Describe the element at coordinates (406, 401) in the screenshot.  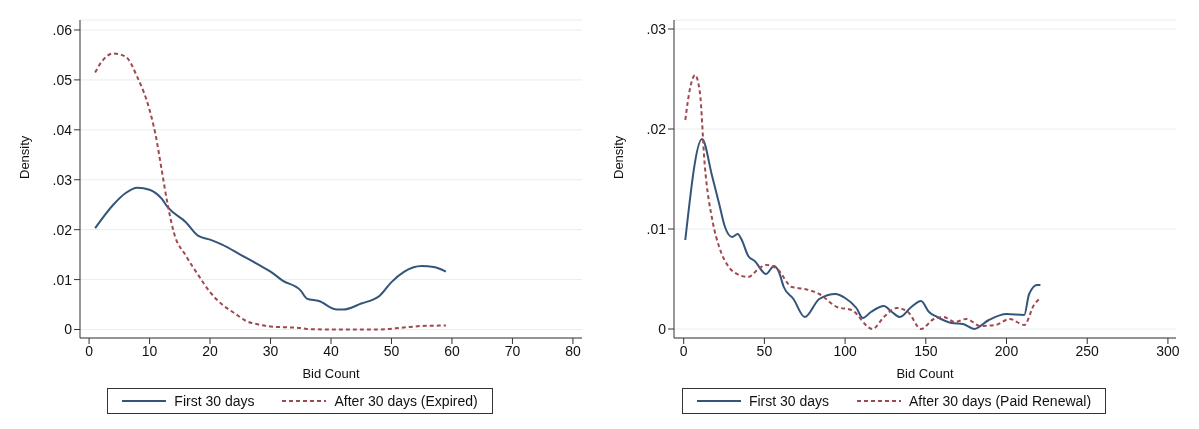
I see `legend-label: After 30 days (Expired)` at that location.